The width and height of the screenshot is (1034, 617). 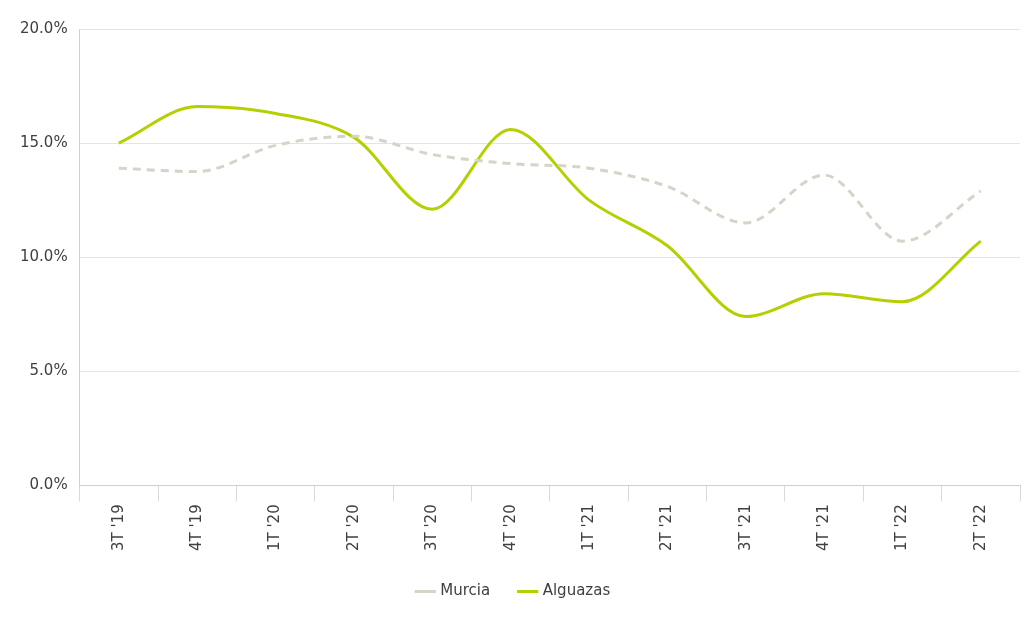 What do you see at coordinates (587, 527) in the screenshot?
I see `x-tick-label: 1T '21` at bounding box center [587, 527].